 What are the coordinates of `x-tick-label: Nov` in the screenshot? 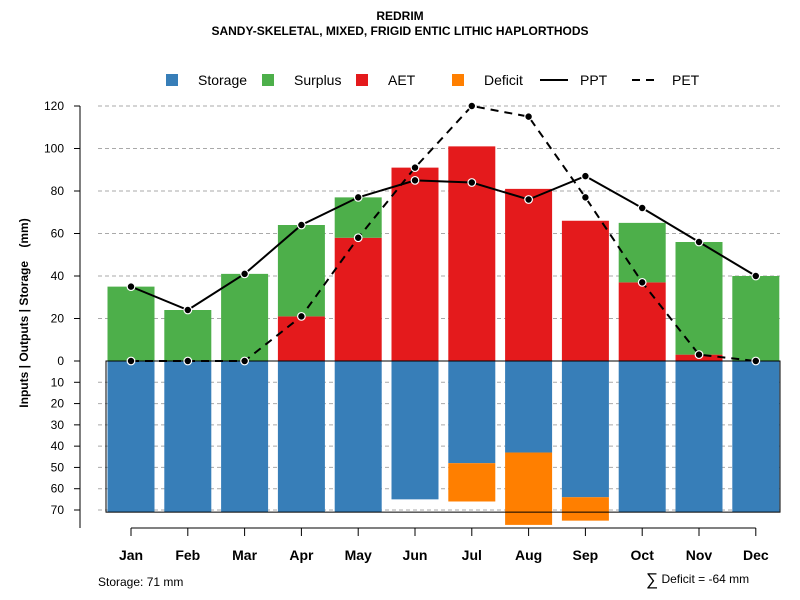 It's located at (699, 555).